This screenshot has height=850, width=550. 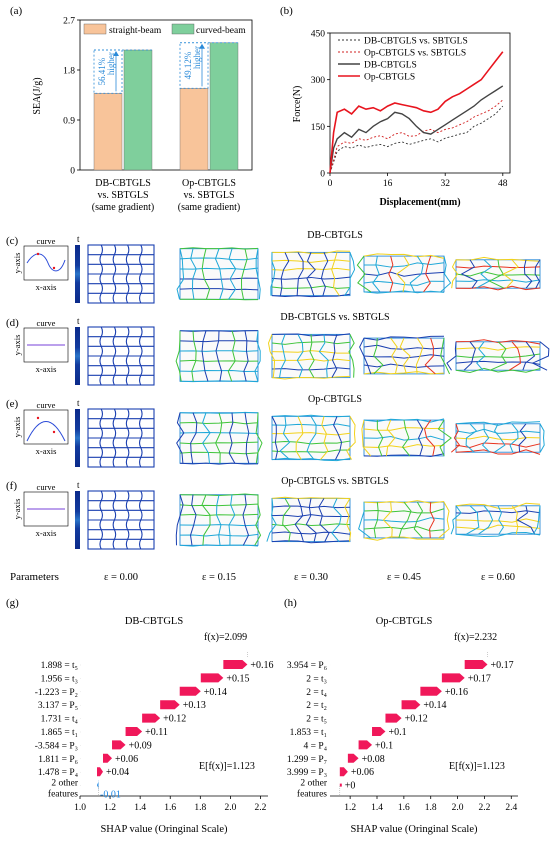 What do you see at coordinates (102, 71) in the screenshot?
I see `increase-percent: 56.41%` at bounding box center [102, 71].